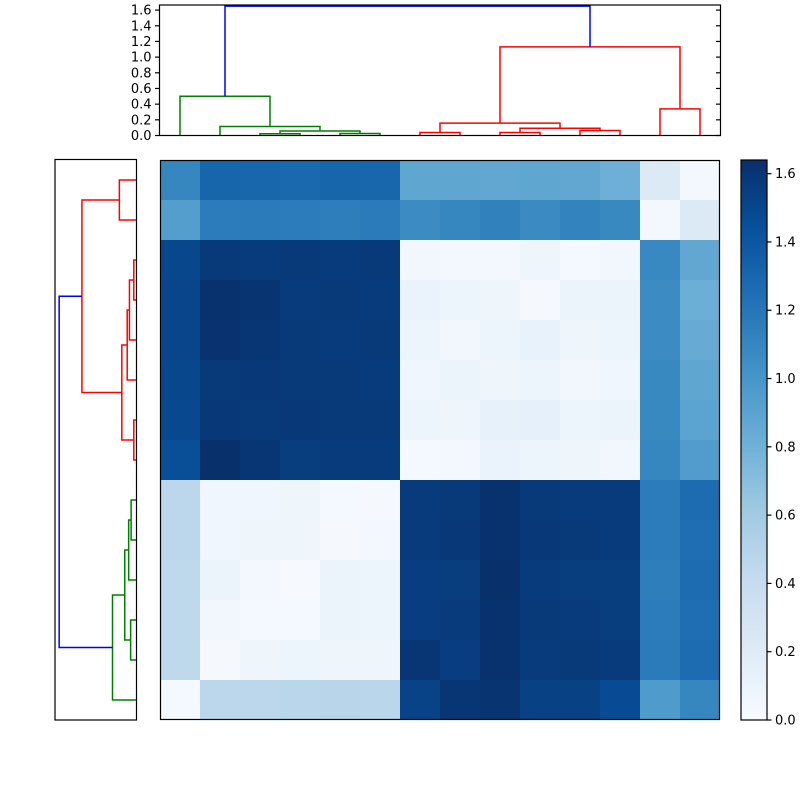  Describe the element at coordinates (785, 516) in the screenshot. I see `colorbar-tick-label: 0.6` at that location.